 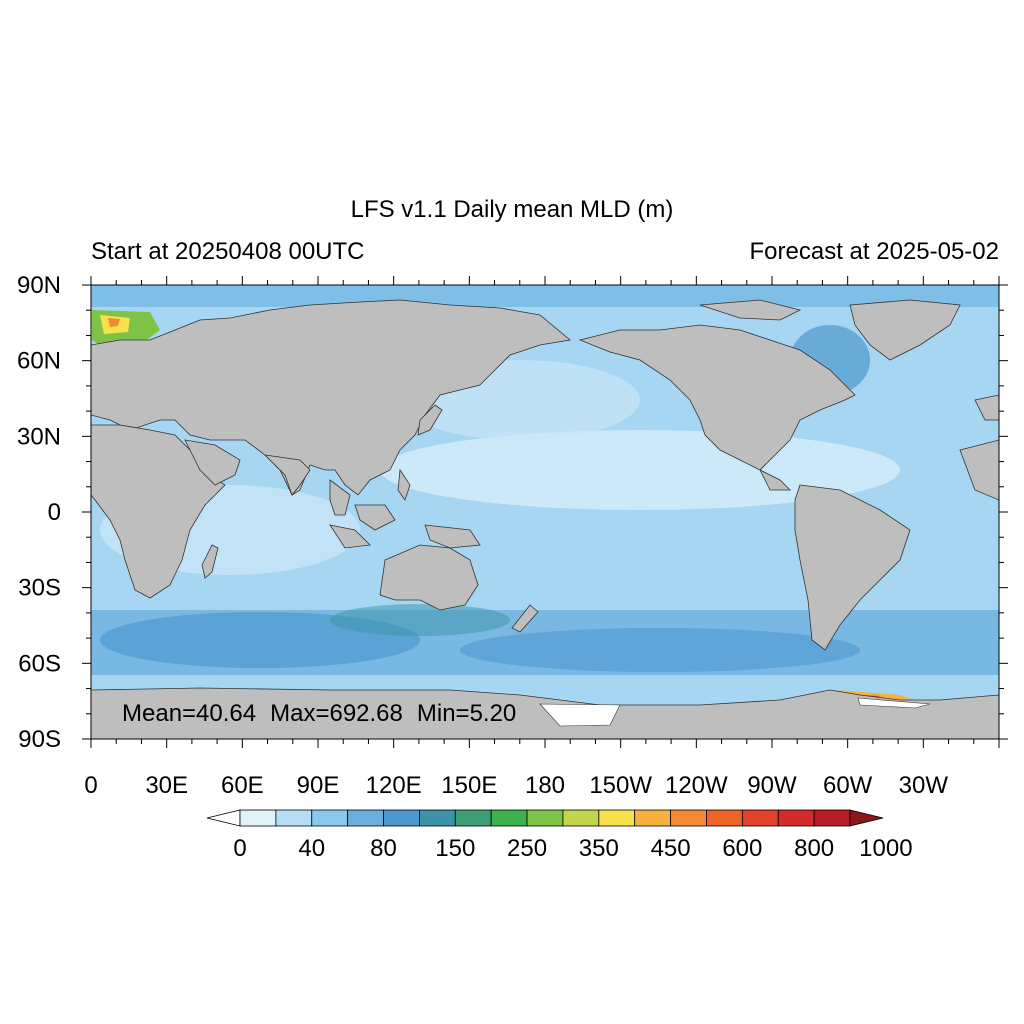 I want to click on lon-tick-label: 120W, so click(x=696, y=785).